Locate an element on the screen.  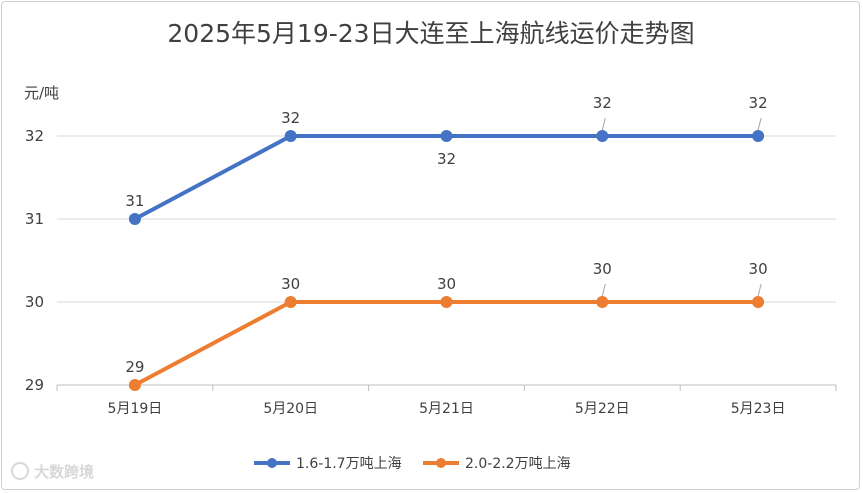
y-tick-label: 29 is located at coordinates (34, 385).